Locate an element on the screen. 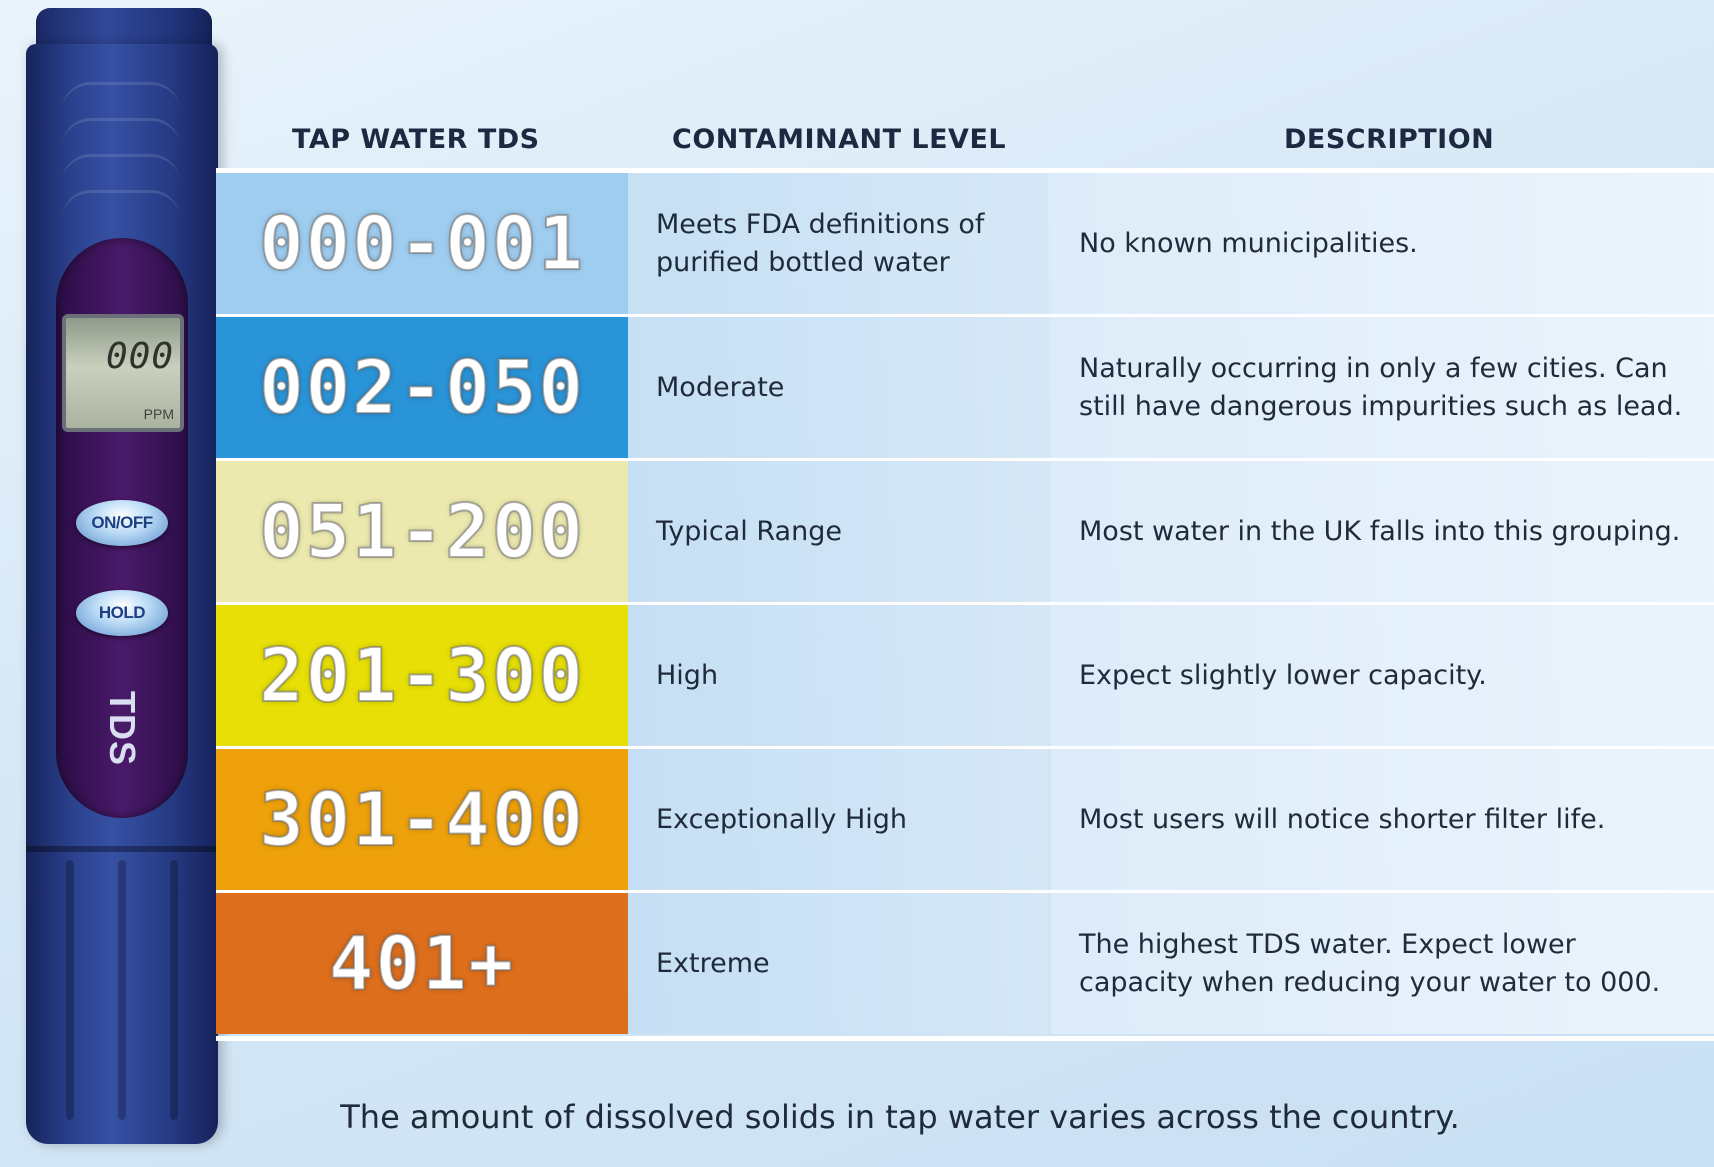 Image resolution: width=1714 pixels, height=1167 pixels. lcd-unit: PPM is located at coordinates (158, 414).